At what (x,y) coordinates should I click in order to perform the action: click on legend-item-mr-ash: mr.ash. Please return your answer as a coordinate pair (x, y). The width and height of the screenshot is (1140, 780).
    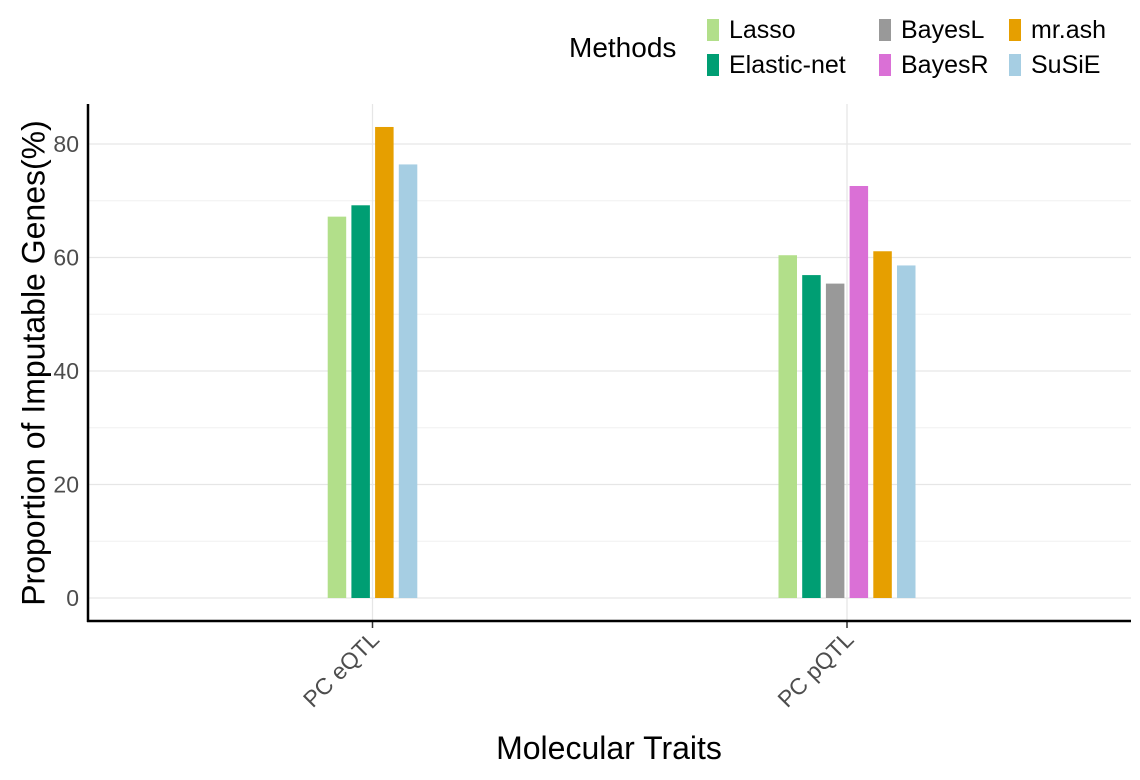
    Looking at the image, I should click on (1057, 30).